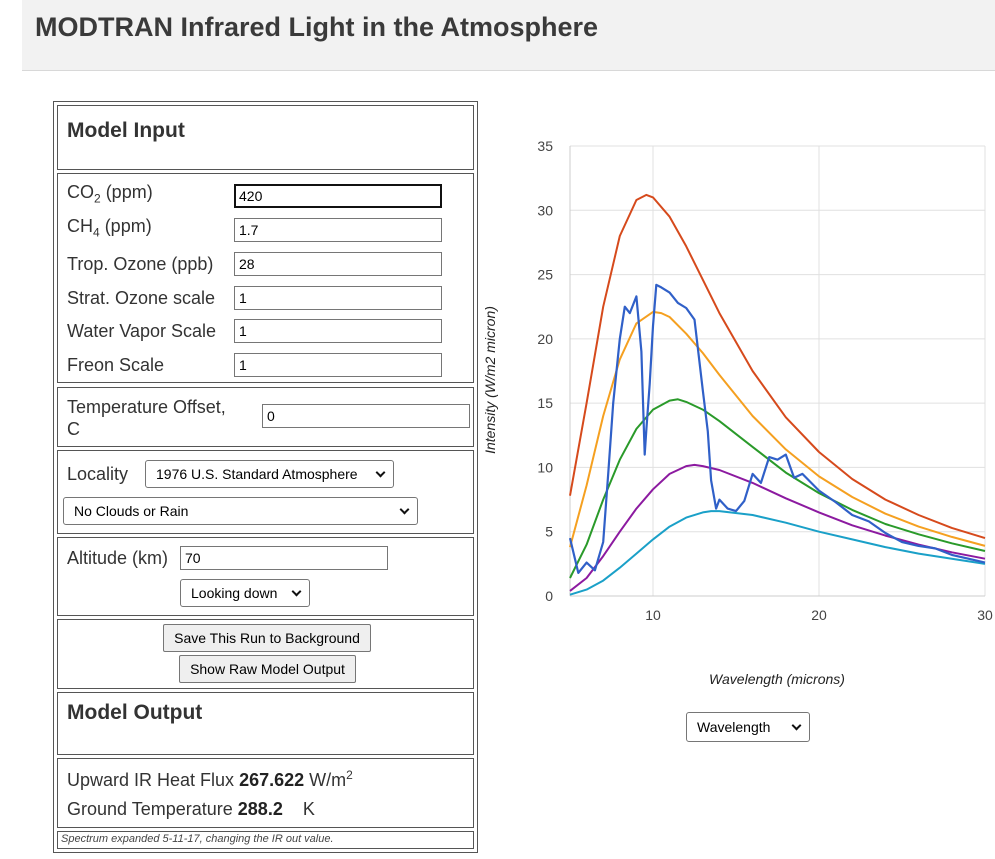 Image resolution: width=995 pixels, height=859 pixels. What do you see at coordinates (140, 264) in the screenshot?
I see `trop-ozone-label: Trop. Ozone (ppb)` at bounding box center [140, 264].